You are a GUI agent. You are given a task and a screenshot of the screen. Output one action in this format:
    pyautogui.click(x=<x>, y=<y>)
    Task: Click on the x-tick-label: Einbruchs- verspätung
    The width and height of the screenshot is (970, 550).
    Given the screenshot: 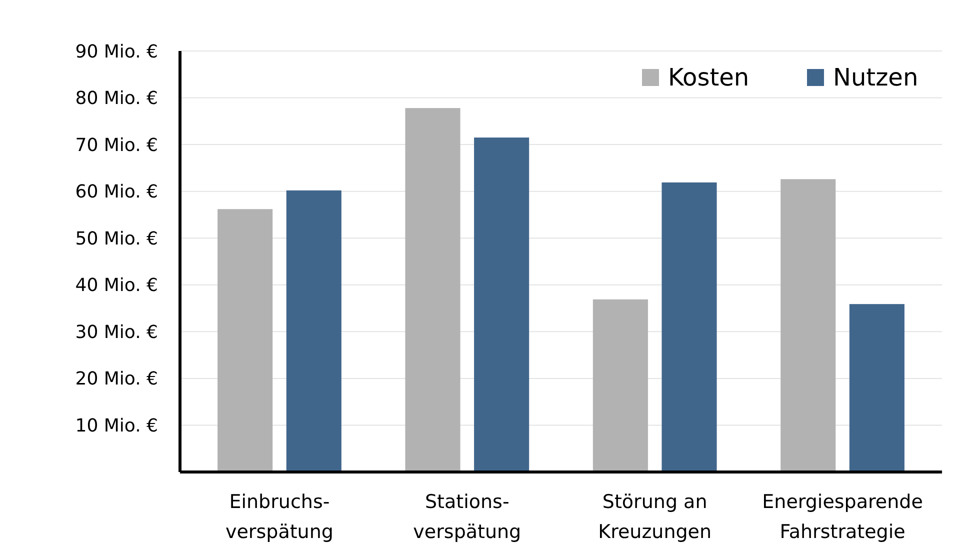 What is the action you would take?
    pyautogui.click(x=279, y=517)
    